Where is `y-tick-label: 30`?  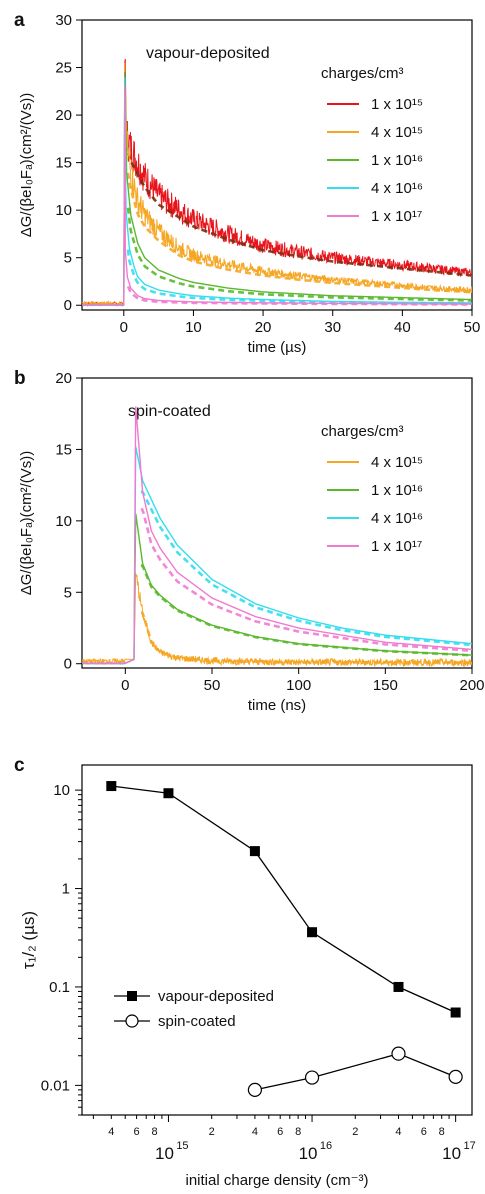 y-tick-label: 30 is located at coordinates (63, 20).